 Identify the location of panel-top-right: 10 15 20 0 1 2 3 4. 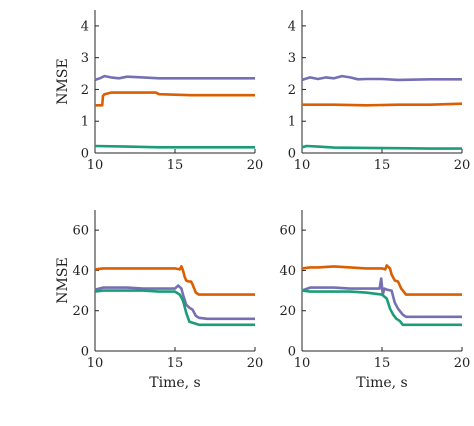
(379, 91).